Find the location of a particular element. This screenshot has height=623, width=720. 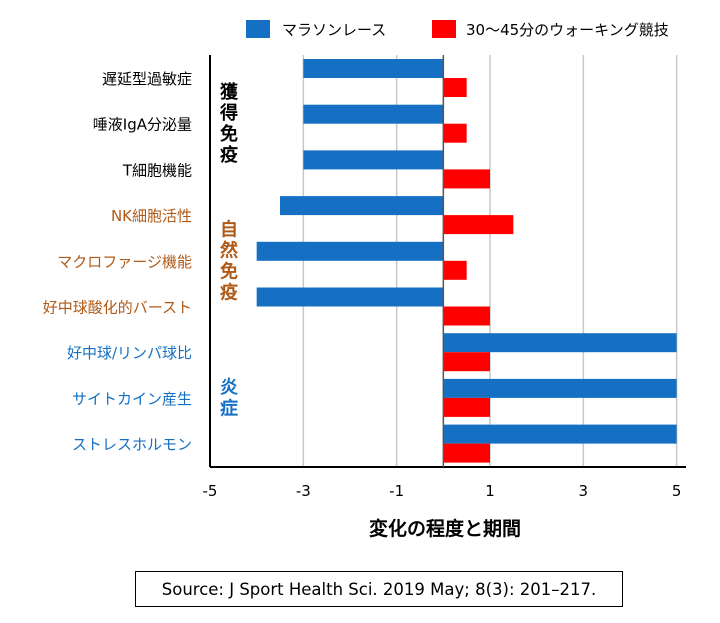

category-label: 好中球/リンパ球比 is located at coordinates (129, 353).